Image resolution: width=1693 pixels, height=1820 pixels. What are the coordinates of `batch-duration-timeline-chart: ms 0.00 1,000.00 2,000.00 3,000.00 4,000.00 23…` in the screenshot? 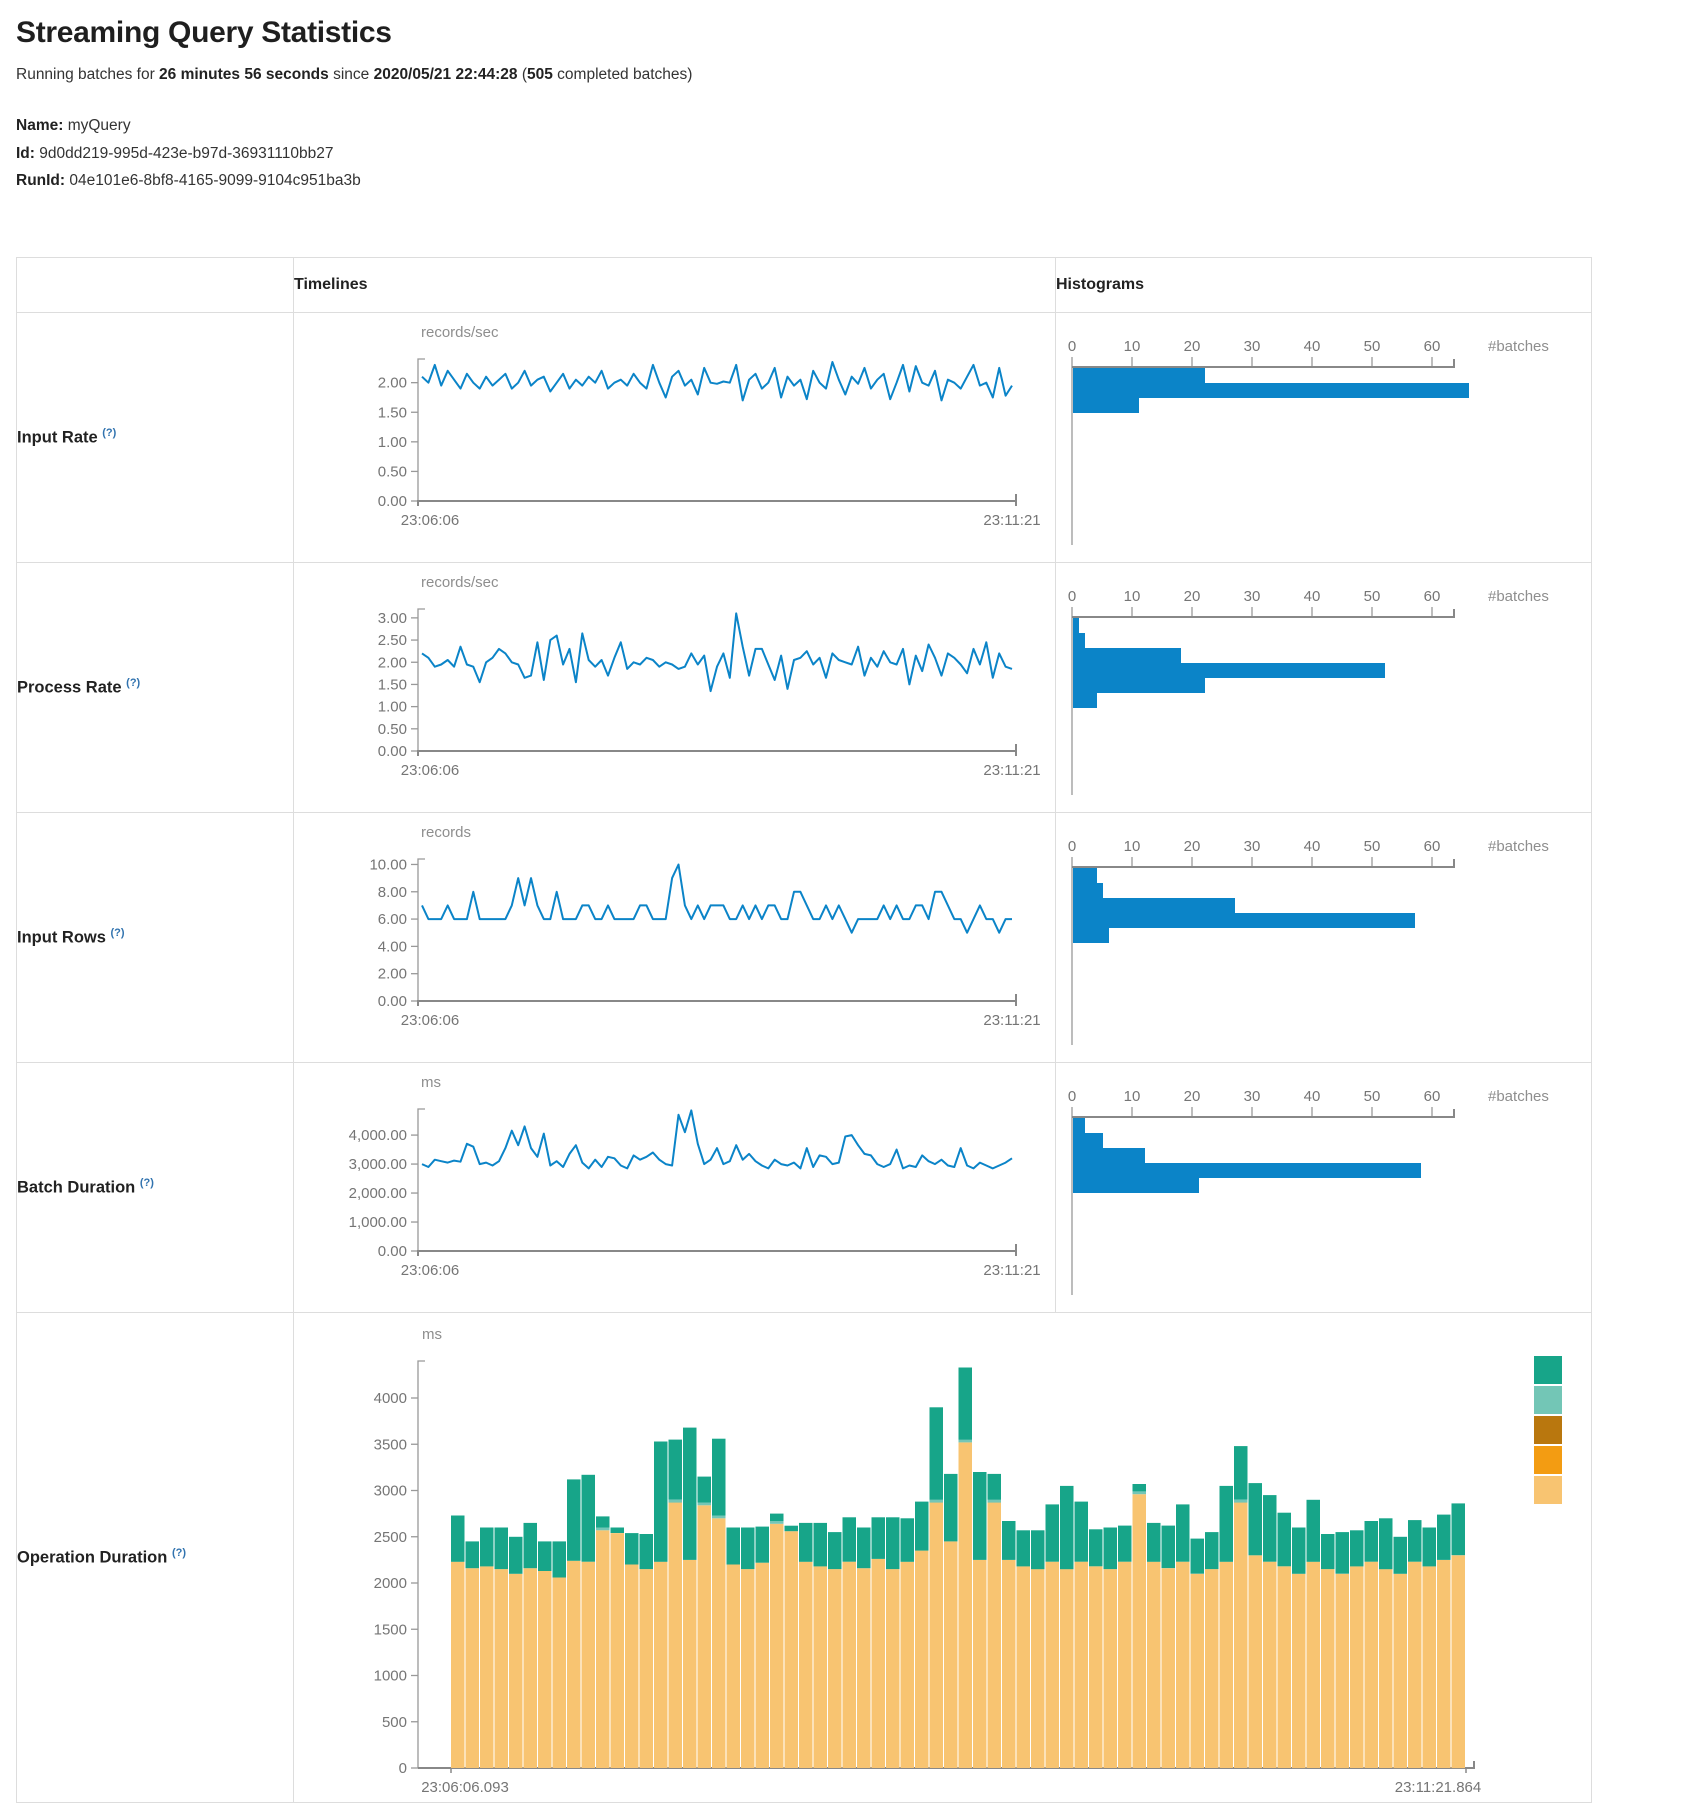 It's located at (674, 1187).